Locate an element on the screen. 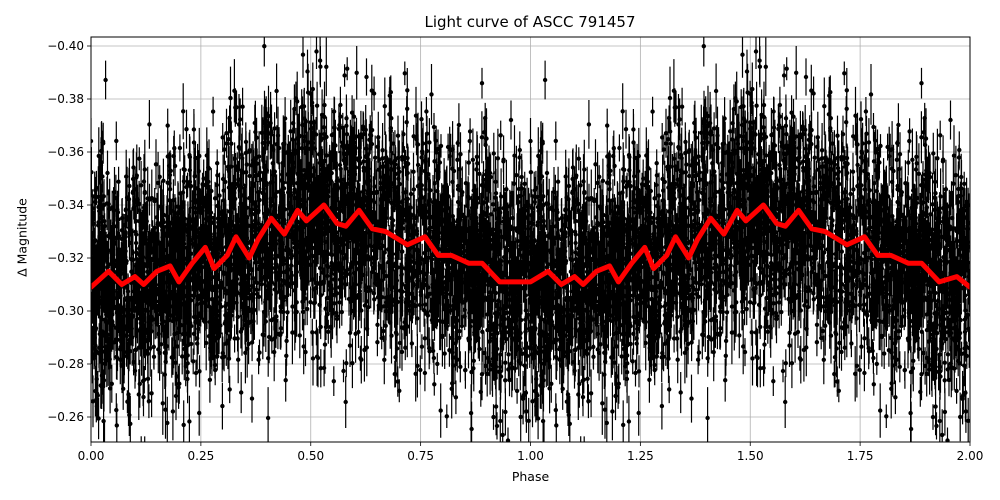 This screenshot has width=1000, height=500. x-tick-label: 0.50 is located at coordinates (310, 456).